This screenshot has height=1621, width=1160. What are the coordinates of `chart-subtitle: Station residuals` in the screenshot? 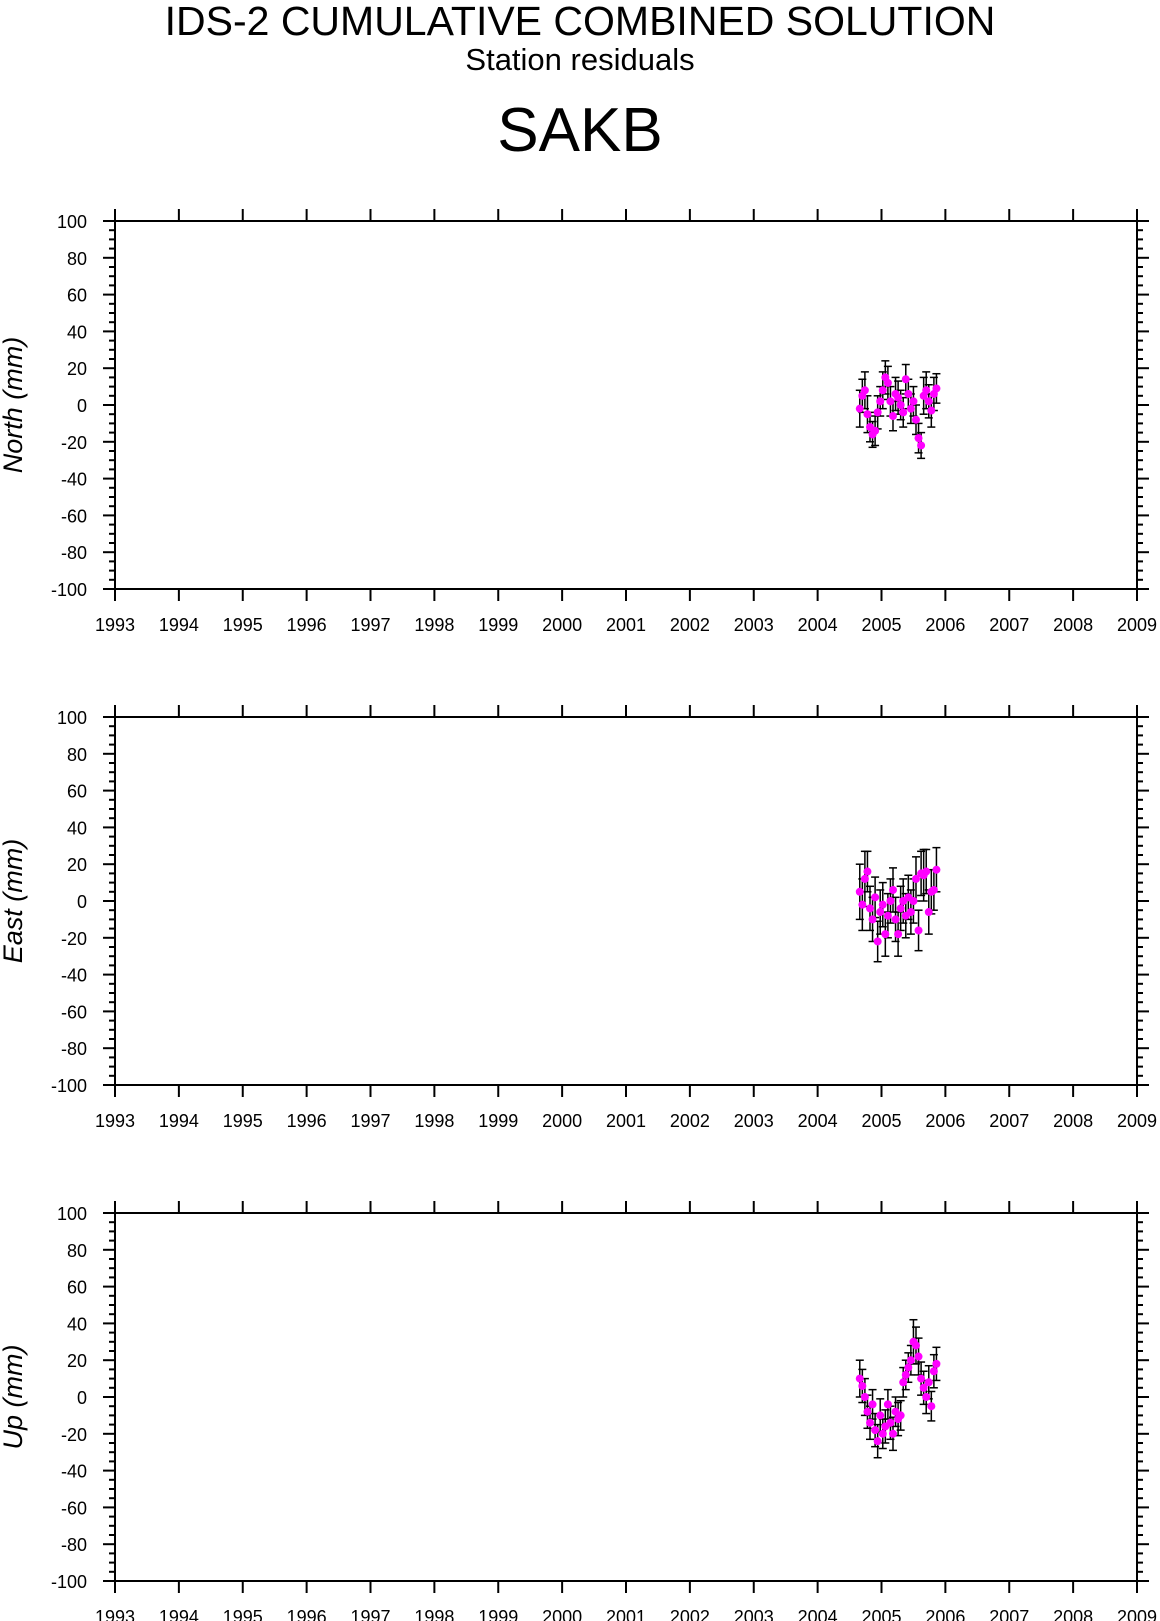 It's located at (580, 59).